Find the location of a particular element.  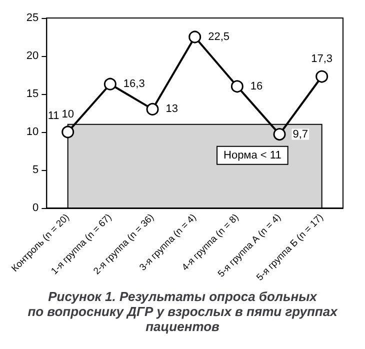

data-label: 16 is located at coordinates (256, 86).